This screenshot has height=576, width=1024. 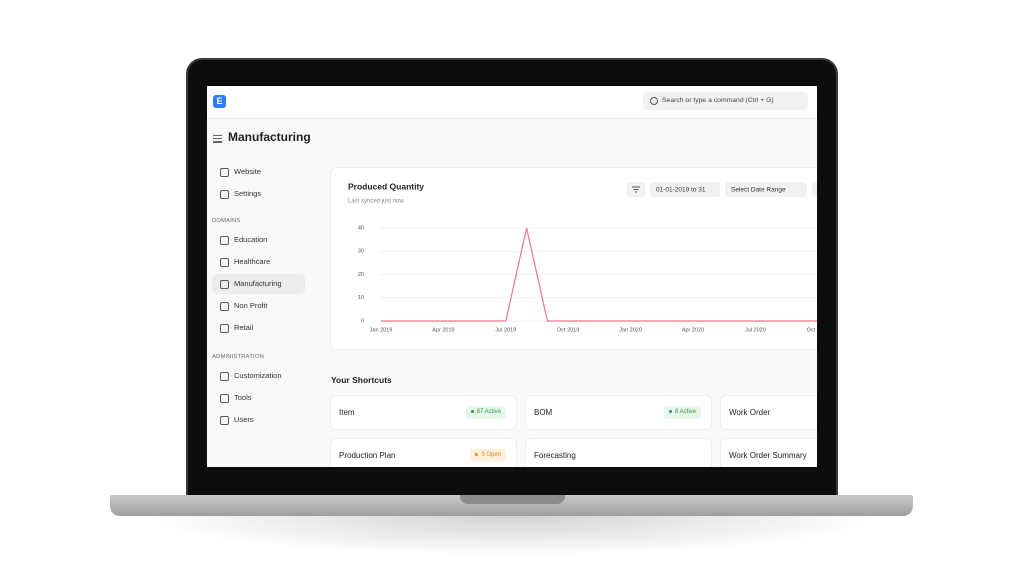 I want to click on sidebar-item: Website, so click(x=258, y=172).